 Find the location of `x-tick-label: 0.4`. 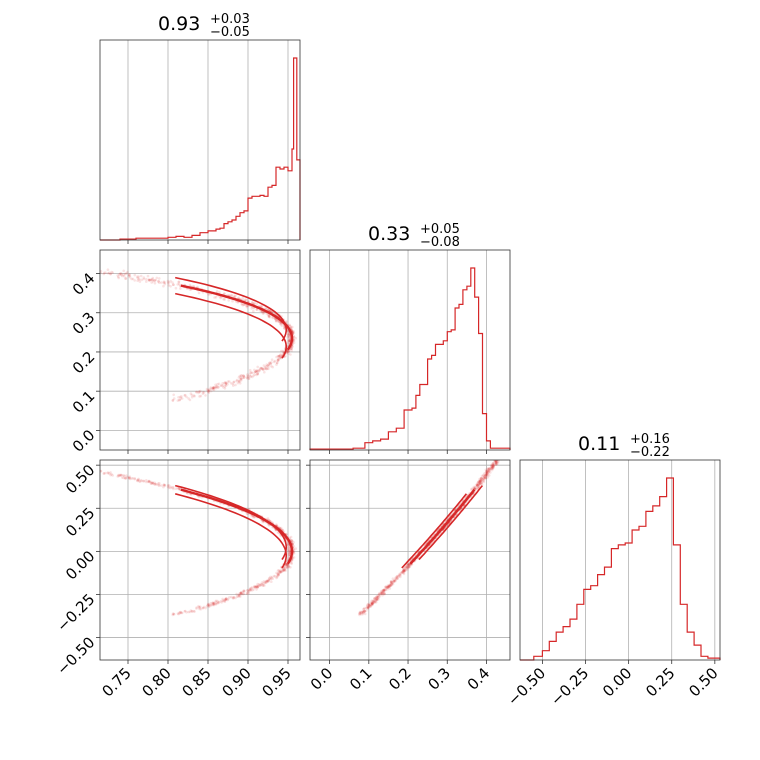

x-tick-label: 0.4 is located at coordinates (479, 679).